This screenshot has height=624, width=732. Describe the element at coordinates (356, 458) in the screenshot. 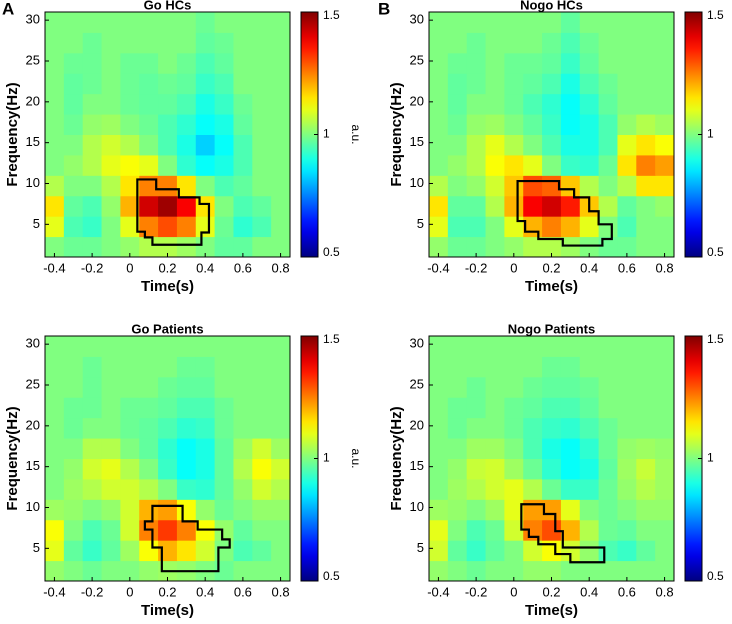

I see `colorbar-label: a.u.` at that location.